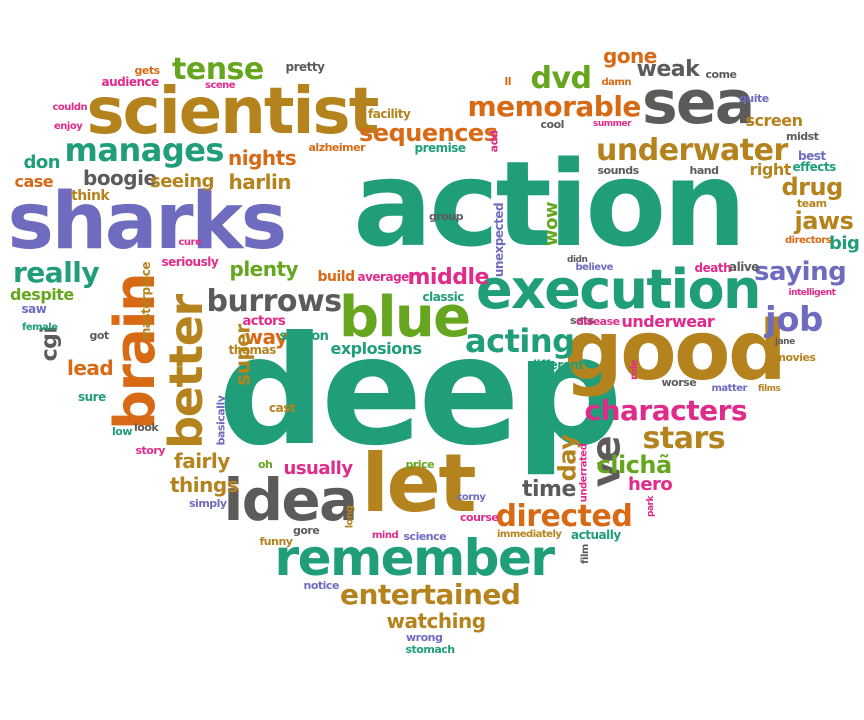 The image size is (864, 720). I want to click on cloud-word: lead, so click(90, 368).